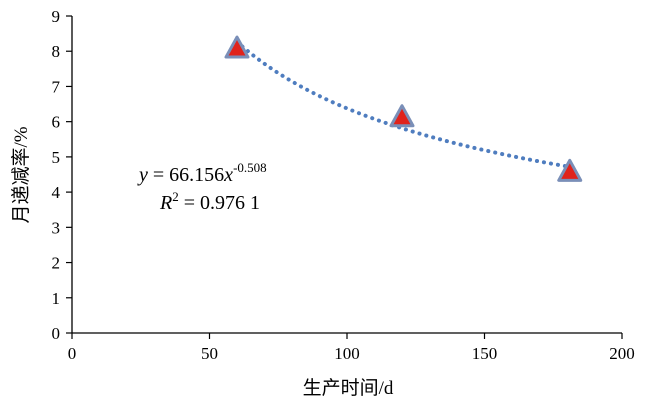  Describe the element at coordinates (347, 353) in the screenshot. I see `x-tick-label: 100` at that location.